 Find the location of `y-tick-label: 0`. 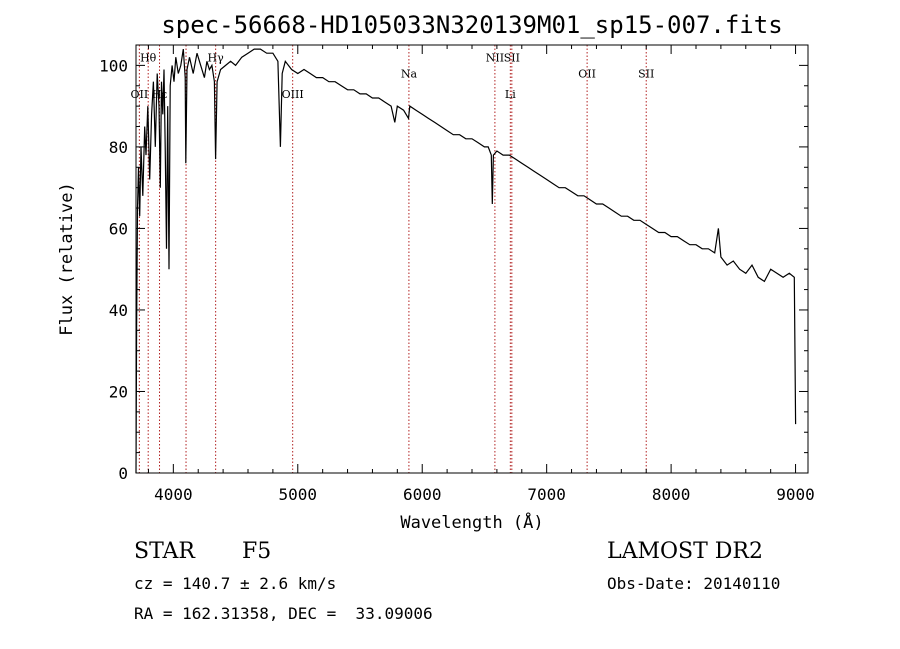

y-tick-label: 0 is located at coordinates (123, 473).